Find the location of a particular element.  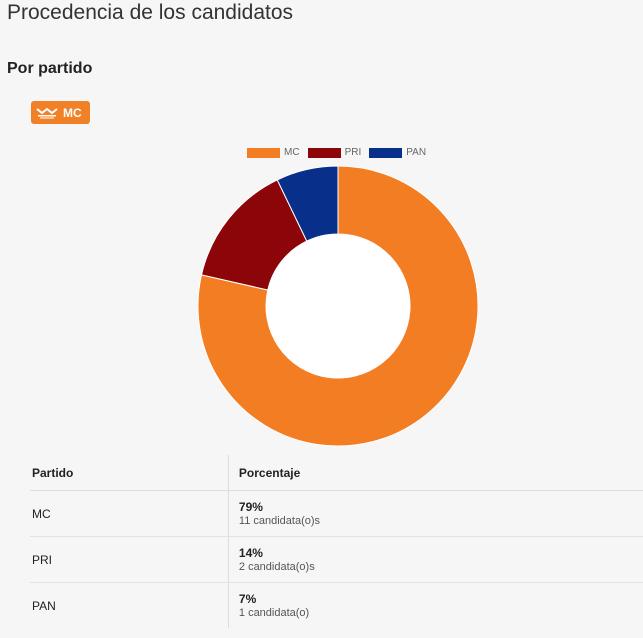

legend-label: PRI is located at coordinates (353, 152).